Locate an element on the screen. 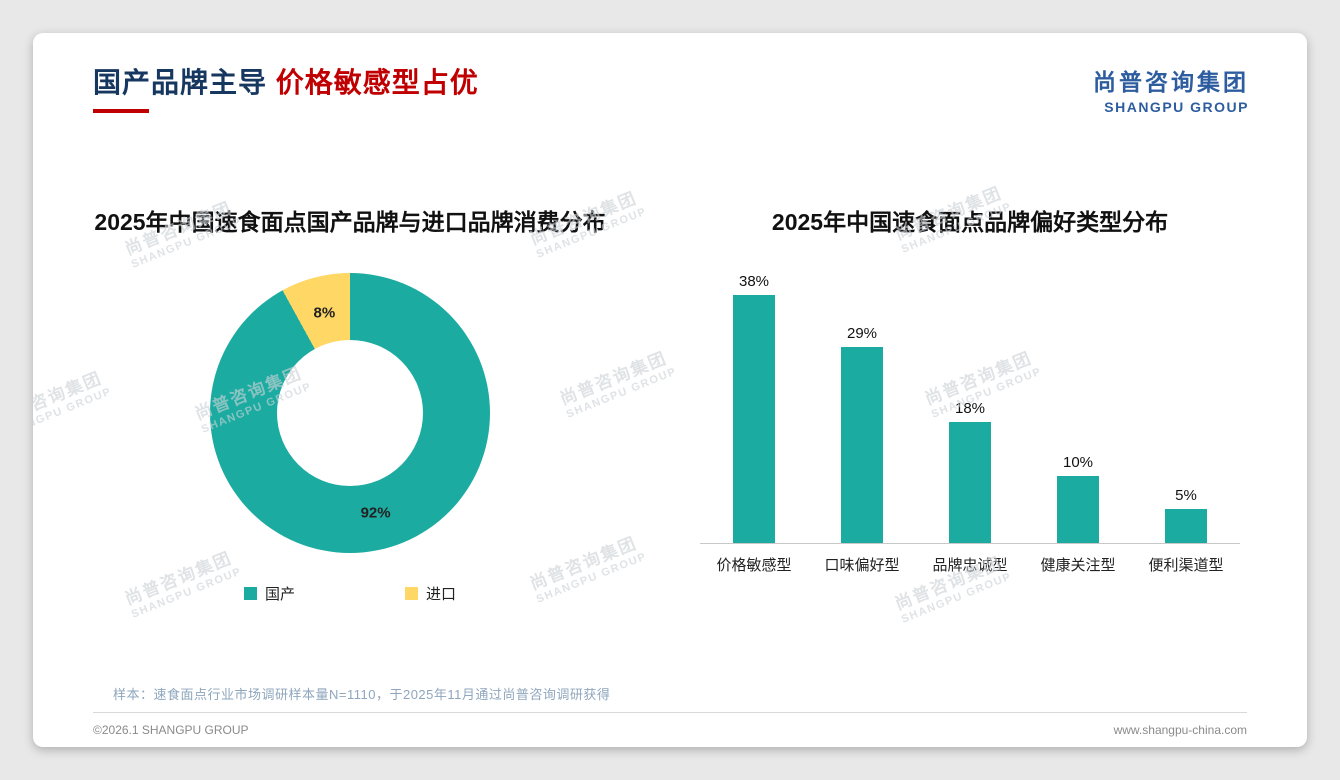 The image size is (1340, 780). page-title: 国产品牌主导 价格敏感型占优 is located at coordinates (286, 81).